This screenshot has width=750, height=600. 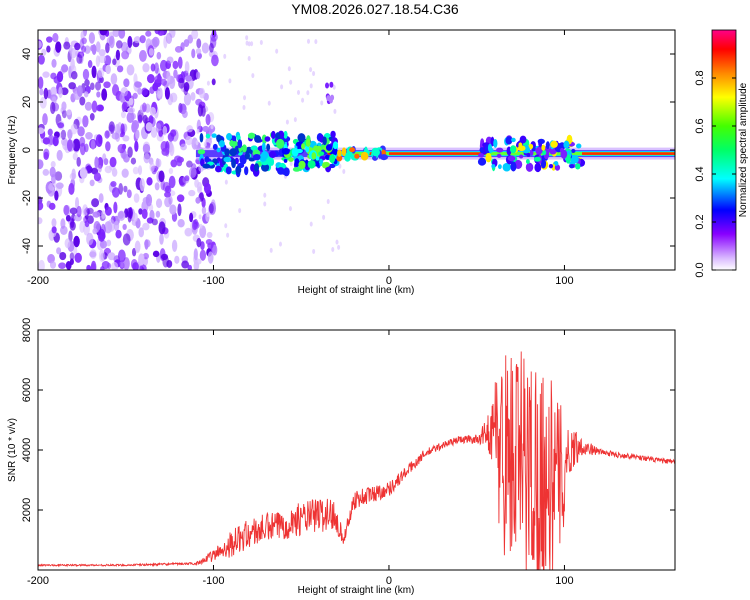 I want to click on snr-x-tick-label: 100, so click(x=564, y=581).